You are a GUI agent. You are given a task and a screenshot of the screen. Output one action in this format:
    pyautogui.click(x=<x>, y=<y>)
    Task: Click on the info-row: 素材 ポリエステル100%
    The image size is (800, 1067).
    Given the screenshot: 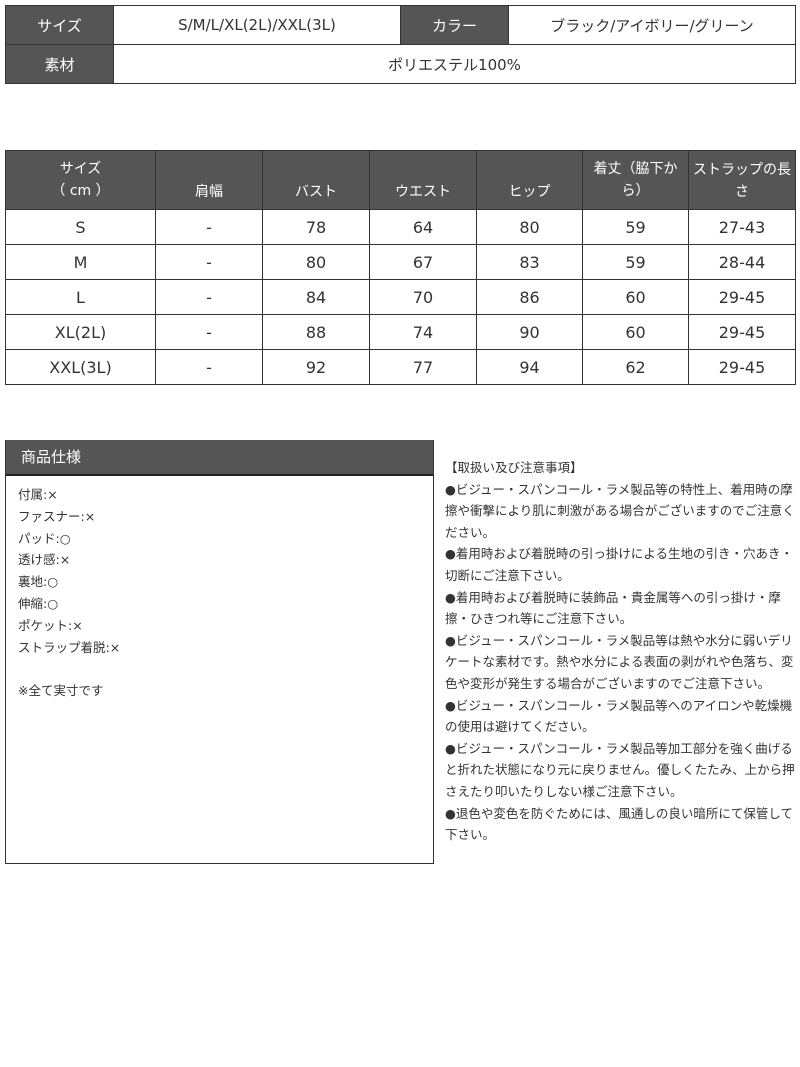 What is the action you would take?
    pyautogui.click(x=400, y=64)
    